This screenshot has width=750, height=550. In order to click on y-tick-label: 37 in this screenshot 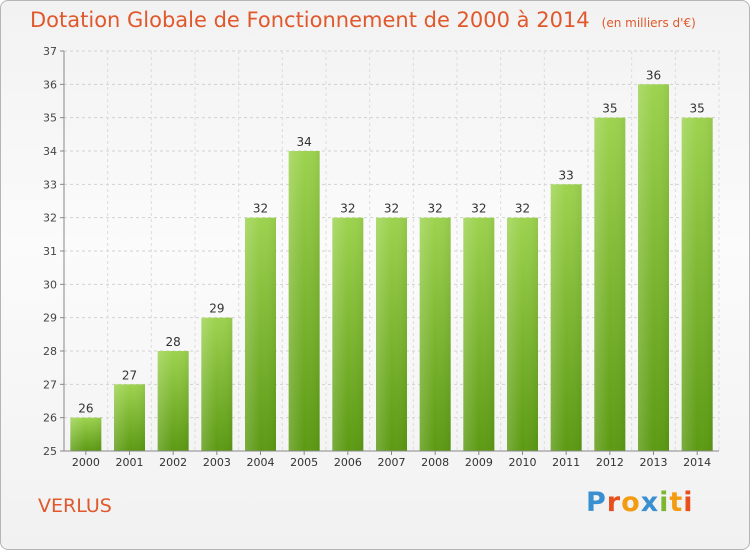, I will do `click(50, 51)`.